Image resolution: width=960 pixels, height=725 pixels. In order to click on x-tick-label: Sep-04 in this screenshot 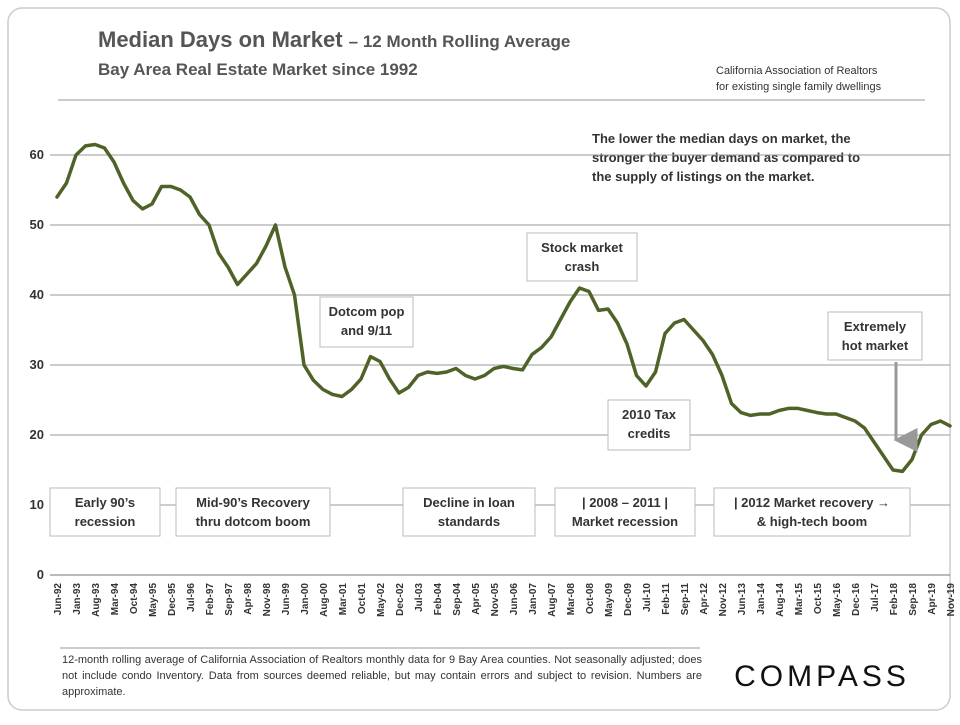, I will do `click(457, 599)`.